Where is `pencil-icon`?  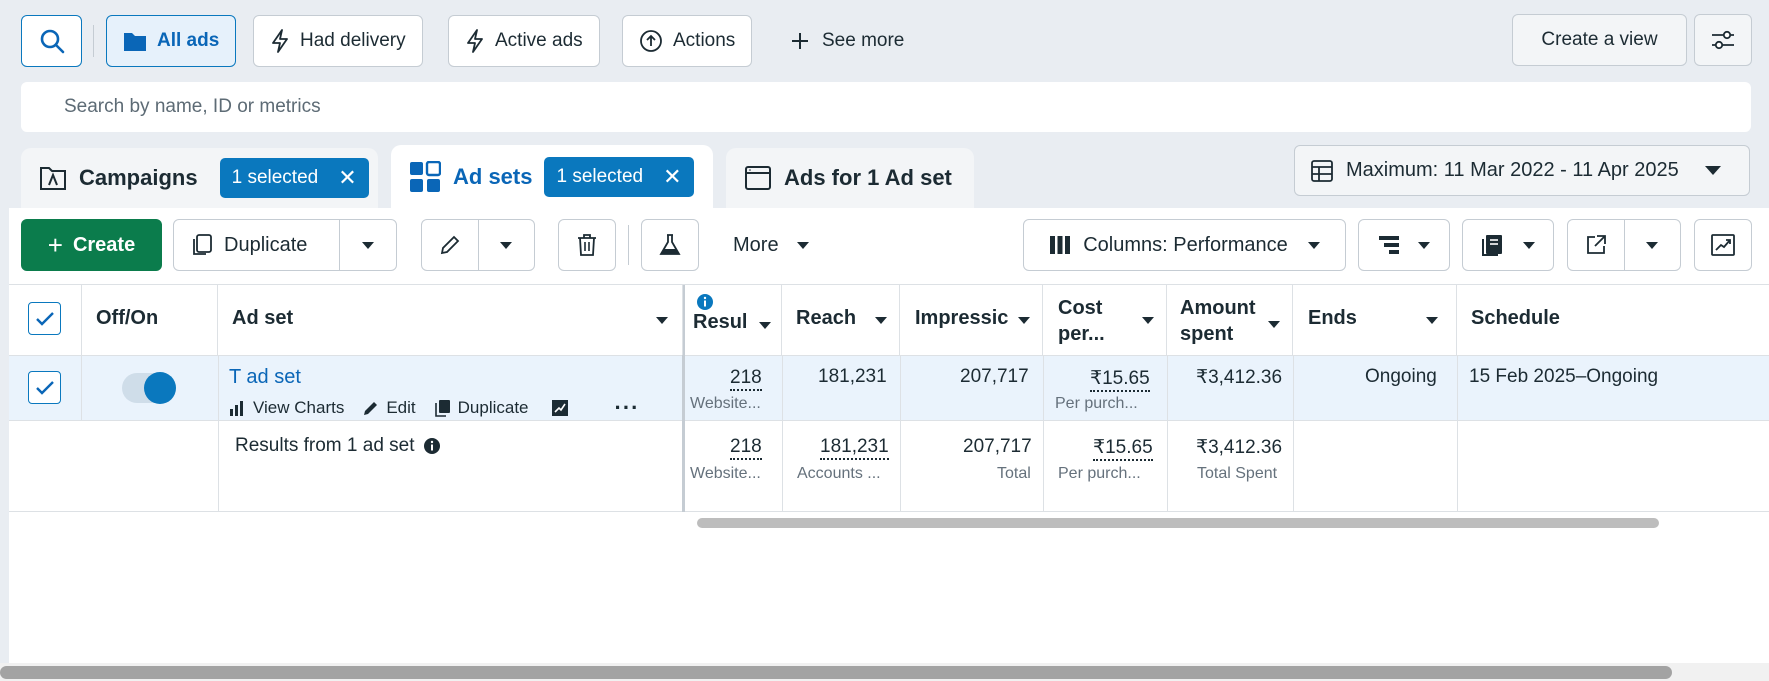 pencil-icon is located at coordinates (450, 245).